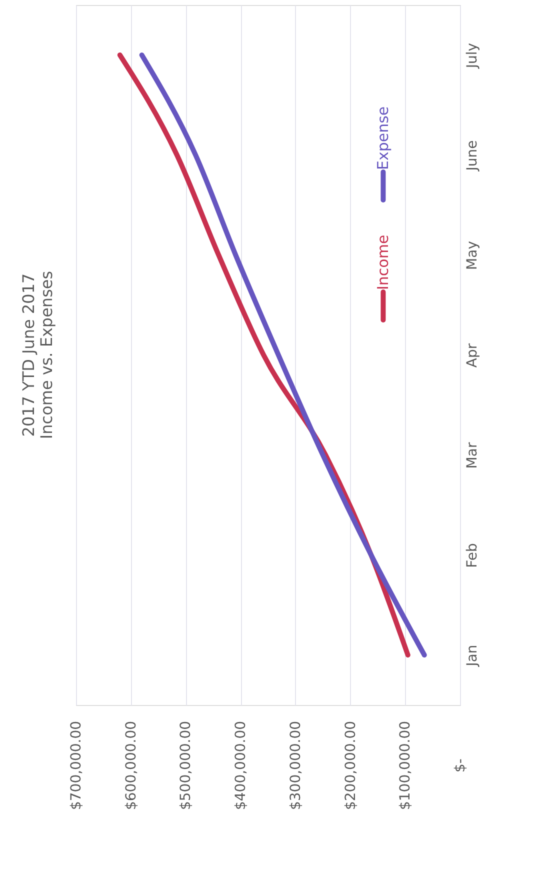 Image resolution: width=534 pixels, height=873 pixels. I want to click on x-tick-label: $500,000.00, so click(186, 765).